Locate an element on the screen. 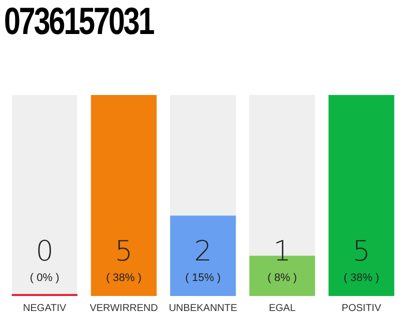  x-tick-label: NEGATIV is located at coordinates (45, 308).